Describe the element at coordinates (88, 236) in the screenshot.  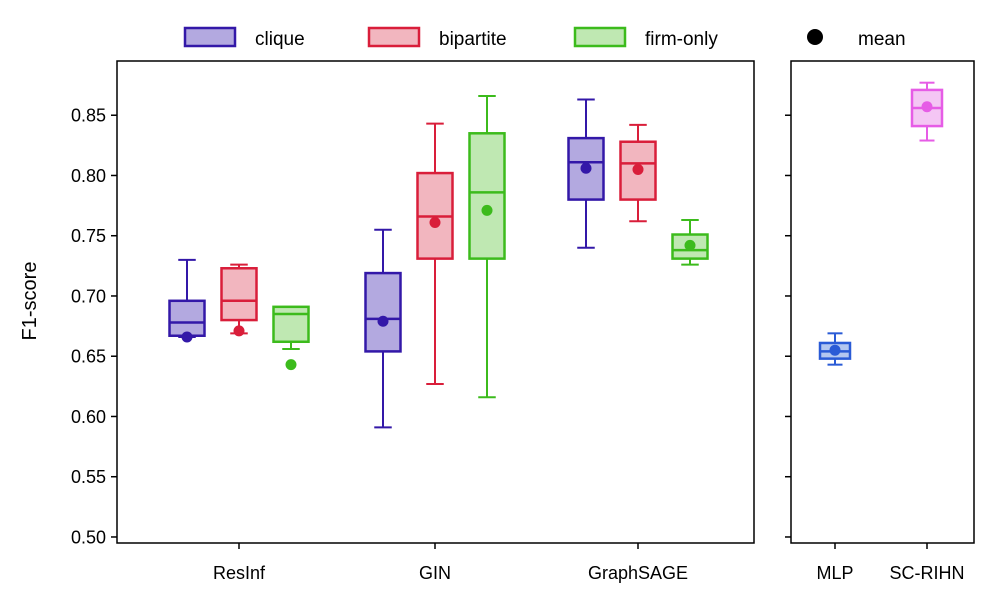
I see `y-tick-label: 0.75` at that location.